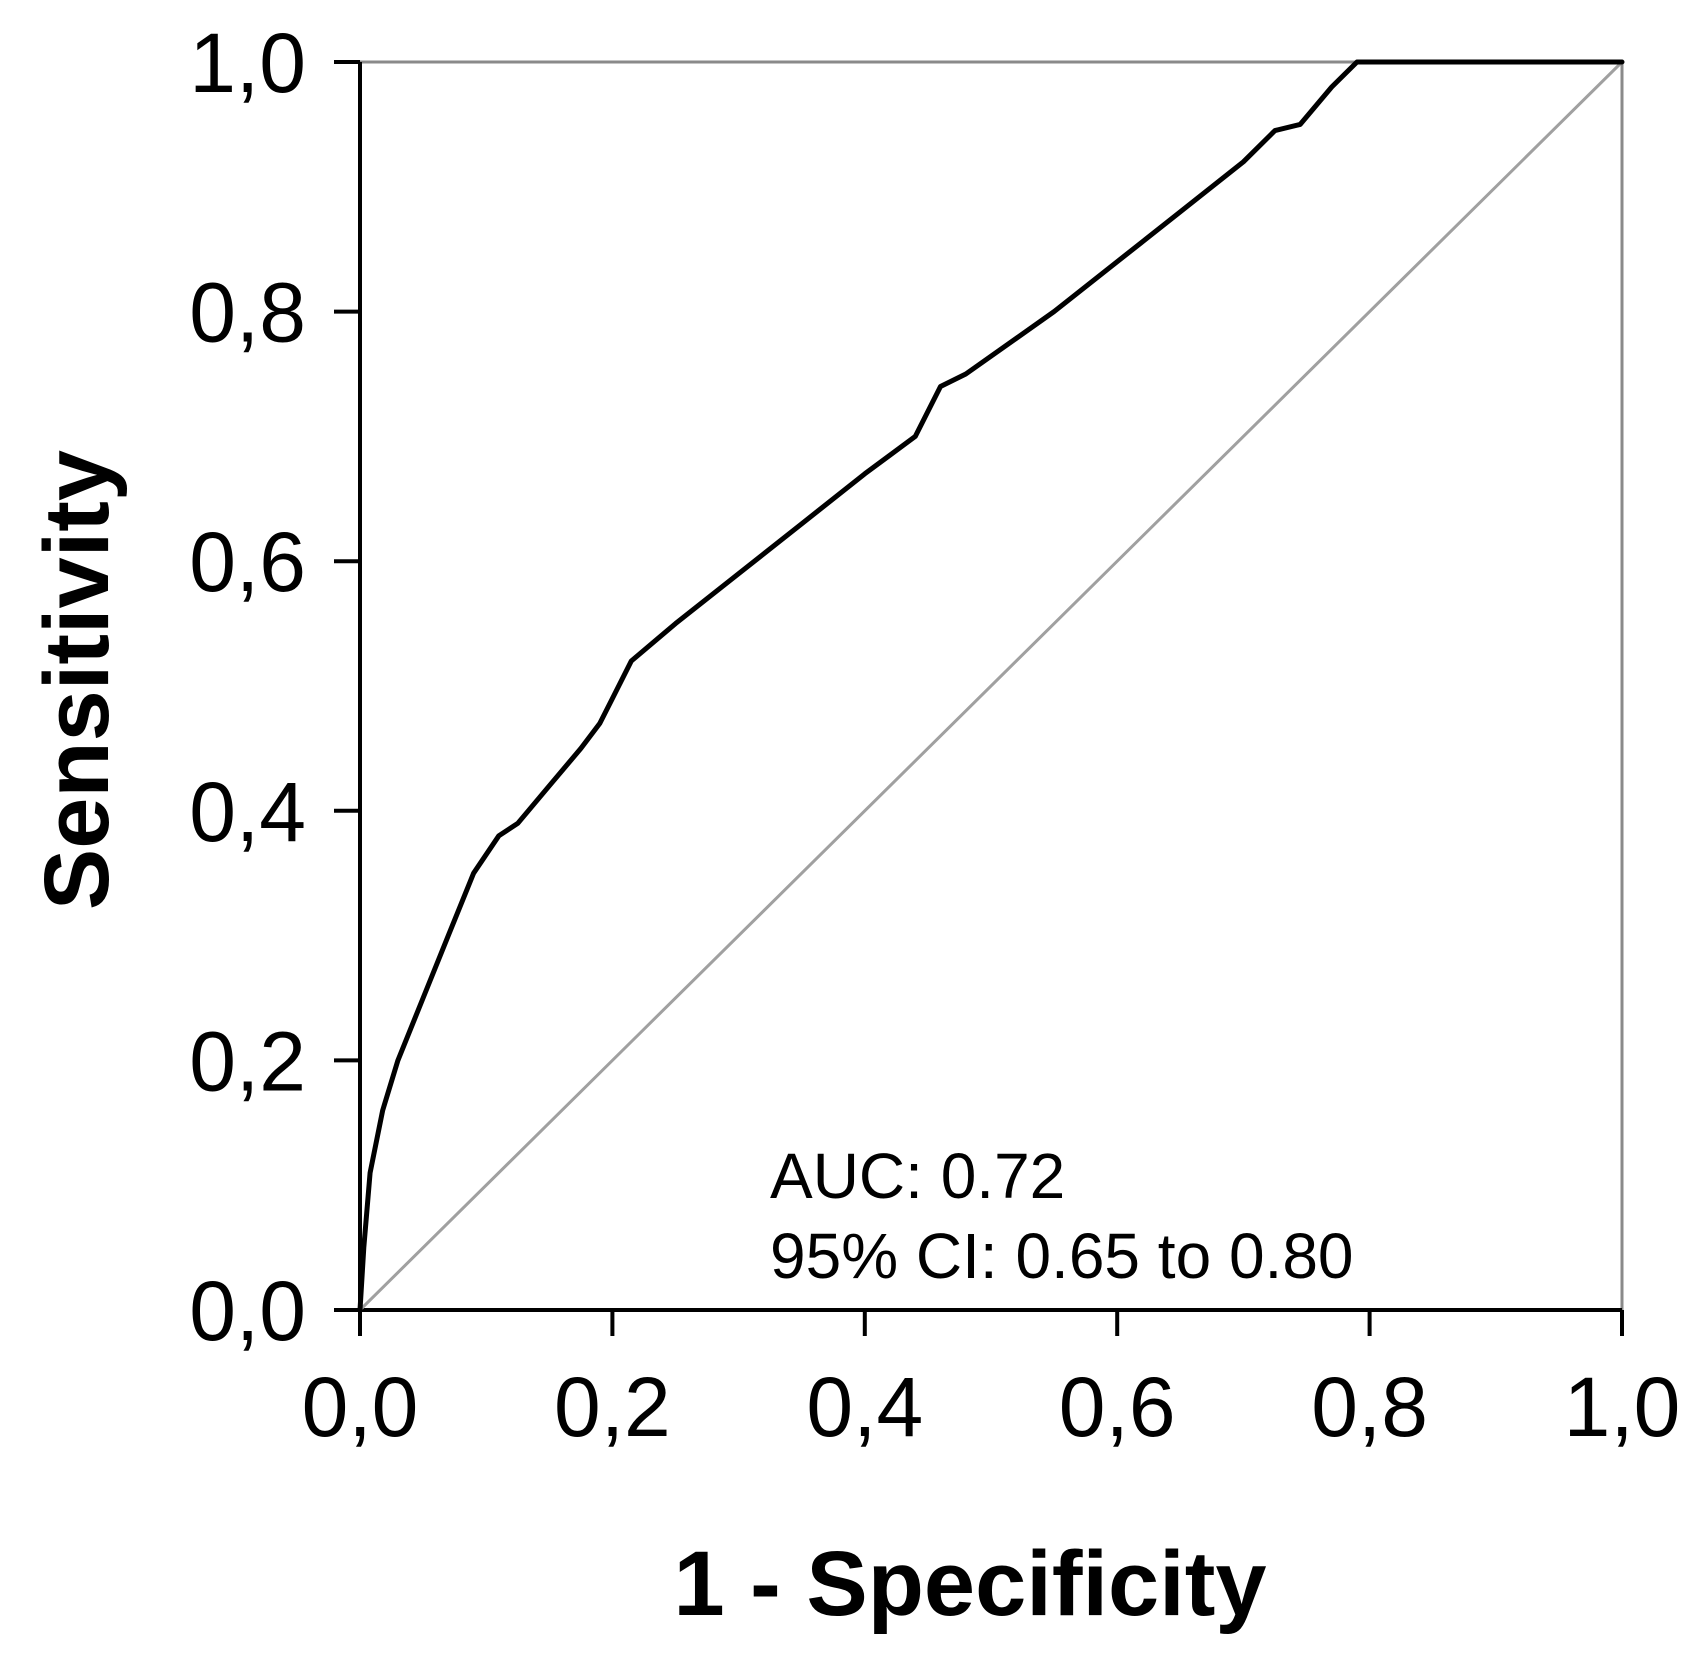 This screenshot has height=1657, width=1707. I want to click on ci-annotation: 95% CI: 0.65 to 0.80, so click(1062, 1256).